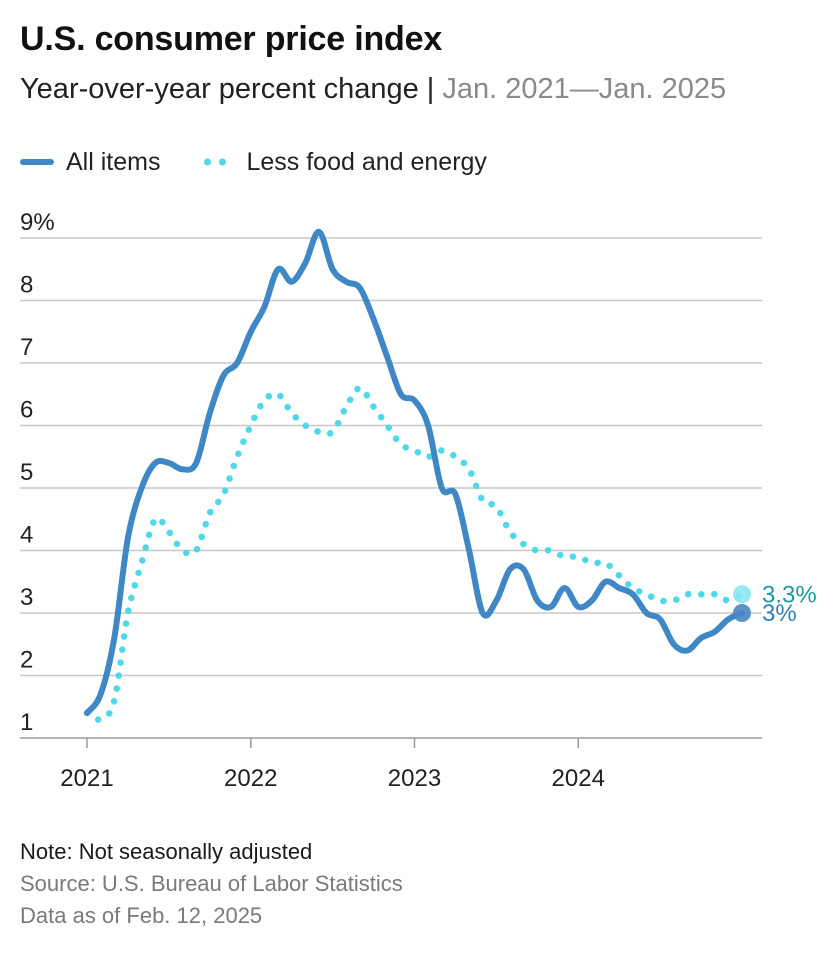 This screenshot has width=840, height=956. I want to click on y-tick-label: 8, so click(26, 285).